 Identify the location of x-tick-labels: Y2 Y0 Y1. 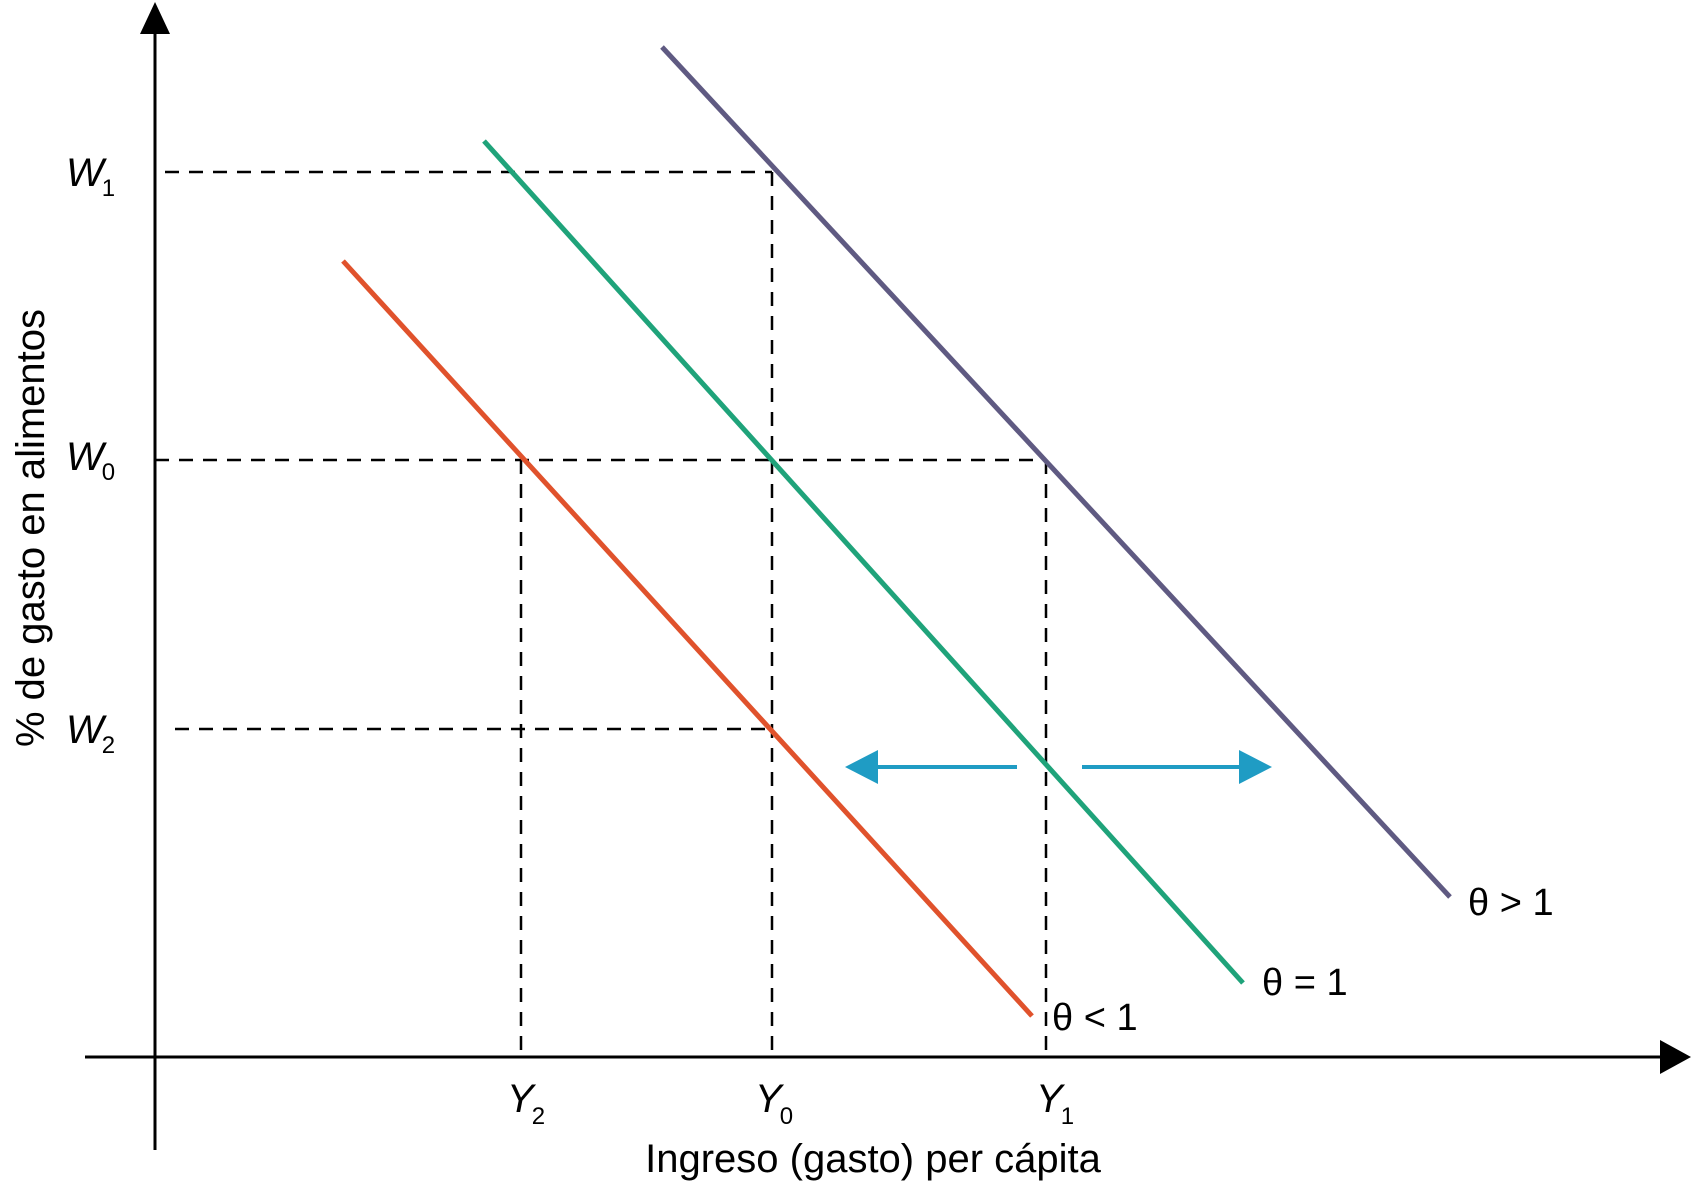
(790, 1103).